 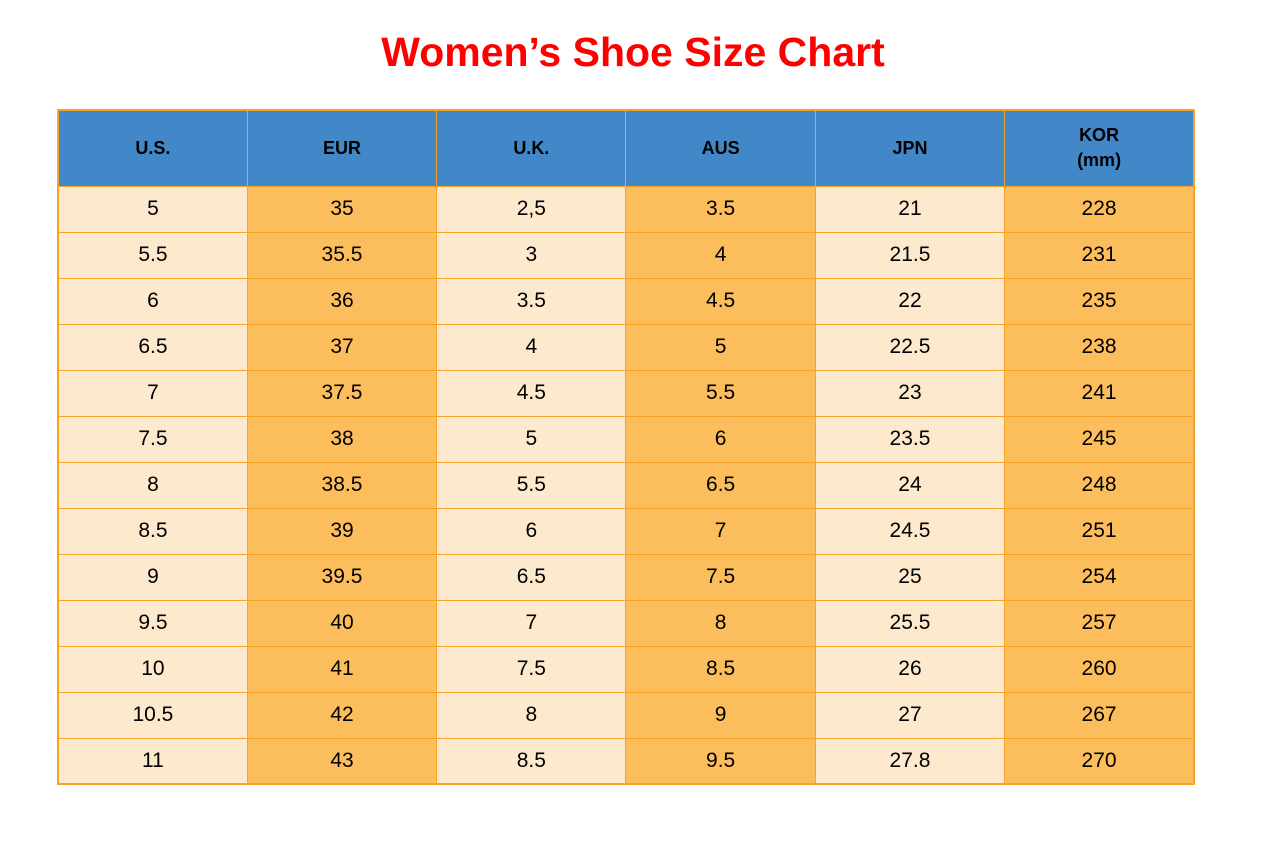 What do you see at coordinates (342, 209) in the screenshot?
I see `table-cell: 35` at bounding box center [342, 209].